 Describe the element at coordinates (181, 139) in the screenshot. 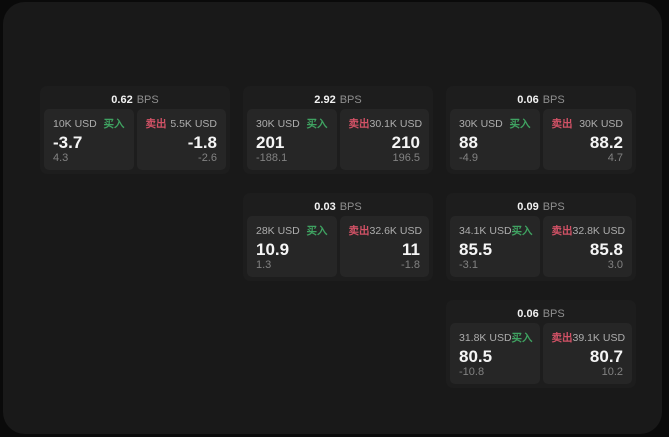

I see `sell-panel: 卖出 5.5K USD -1.8 -2.6` at that location.